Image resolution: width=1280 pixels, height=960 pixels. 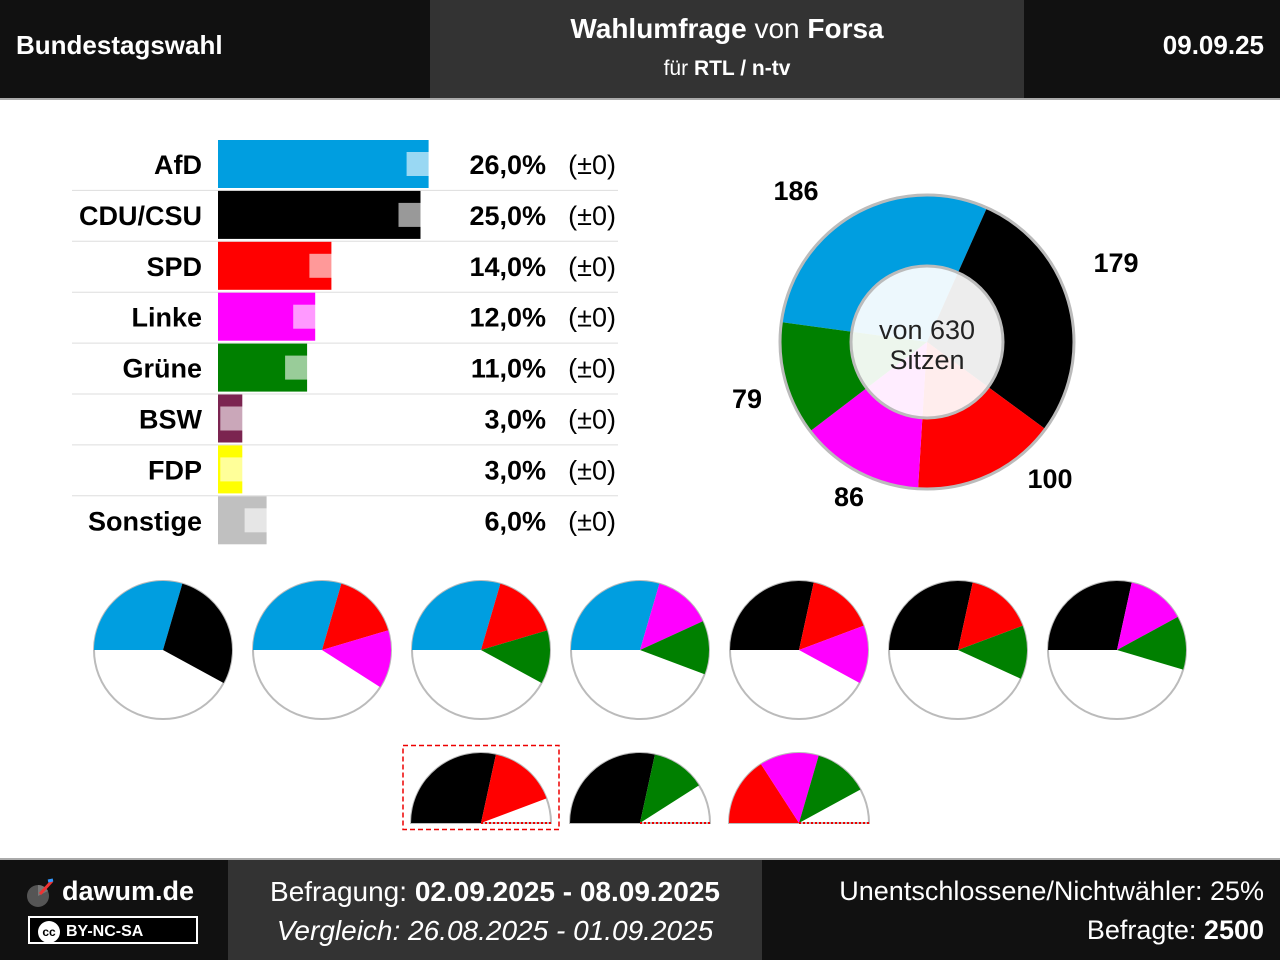 I want to click on poll-client: für RTL / n-tv, so click(x=727, y=69).